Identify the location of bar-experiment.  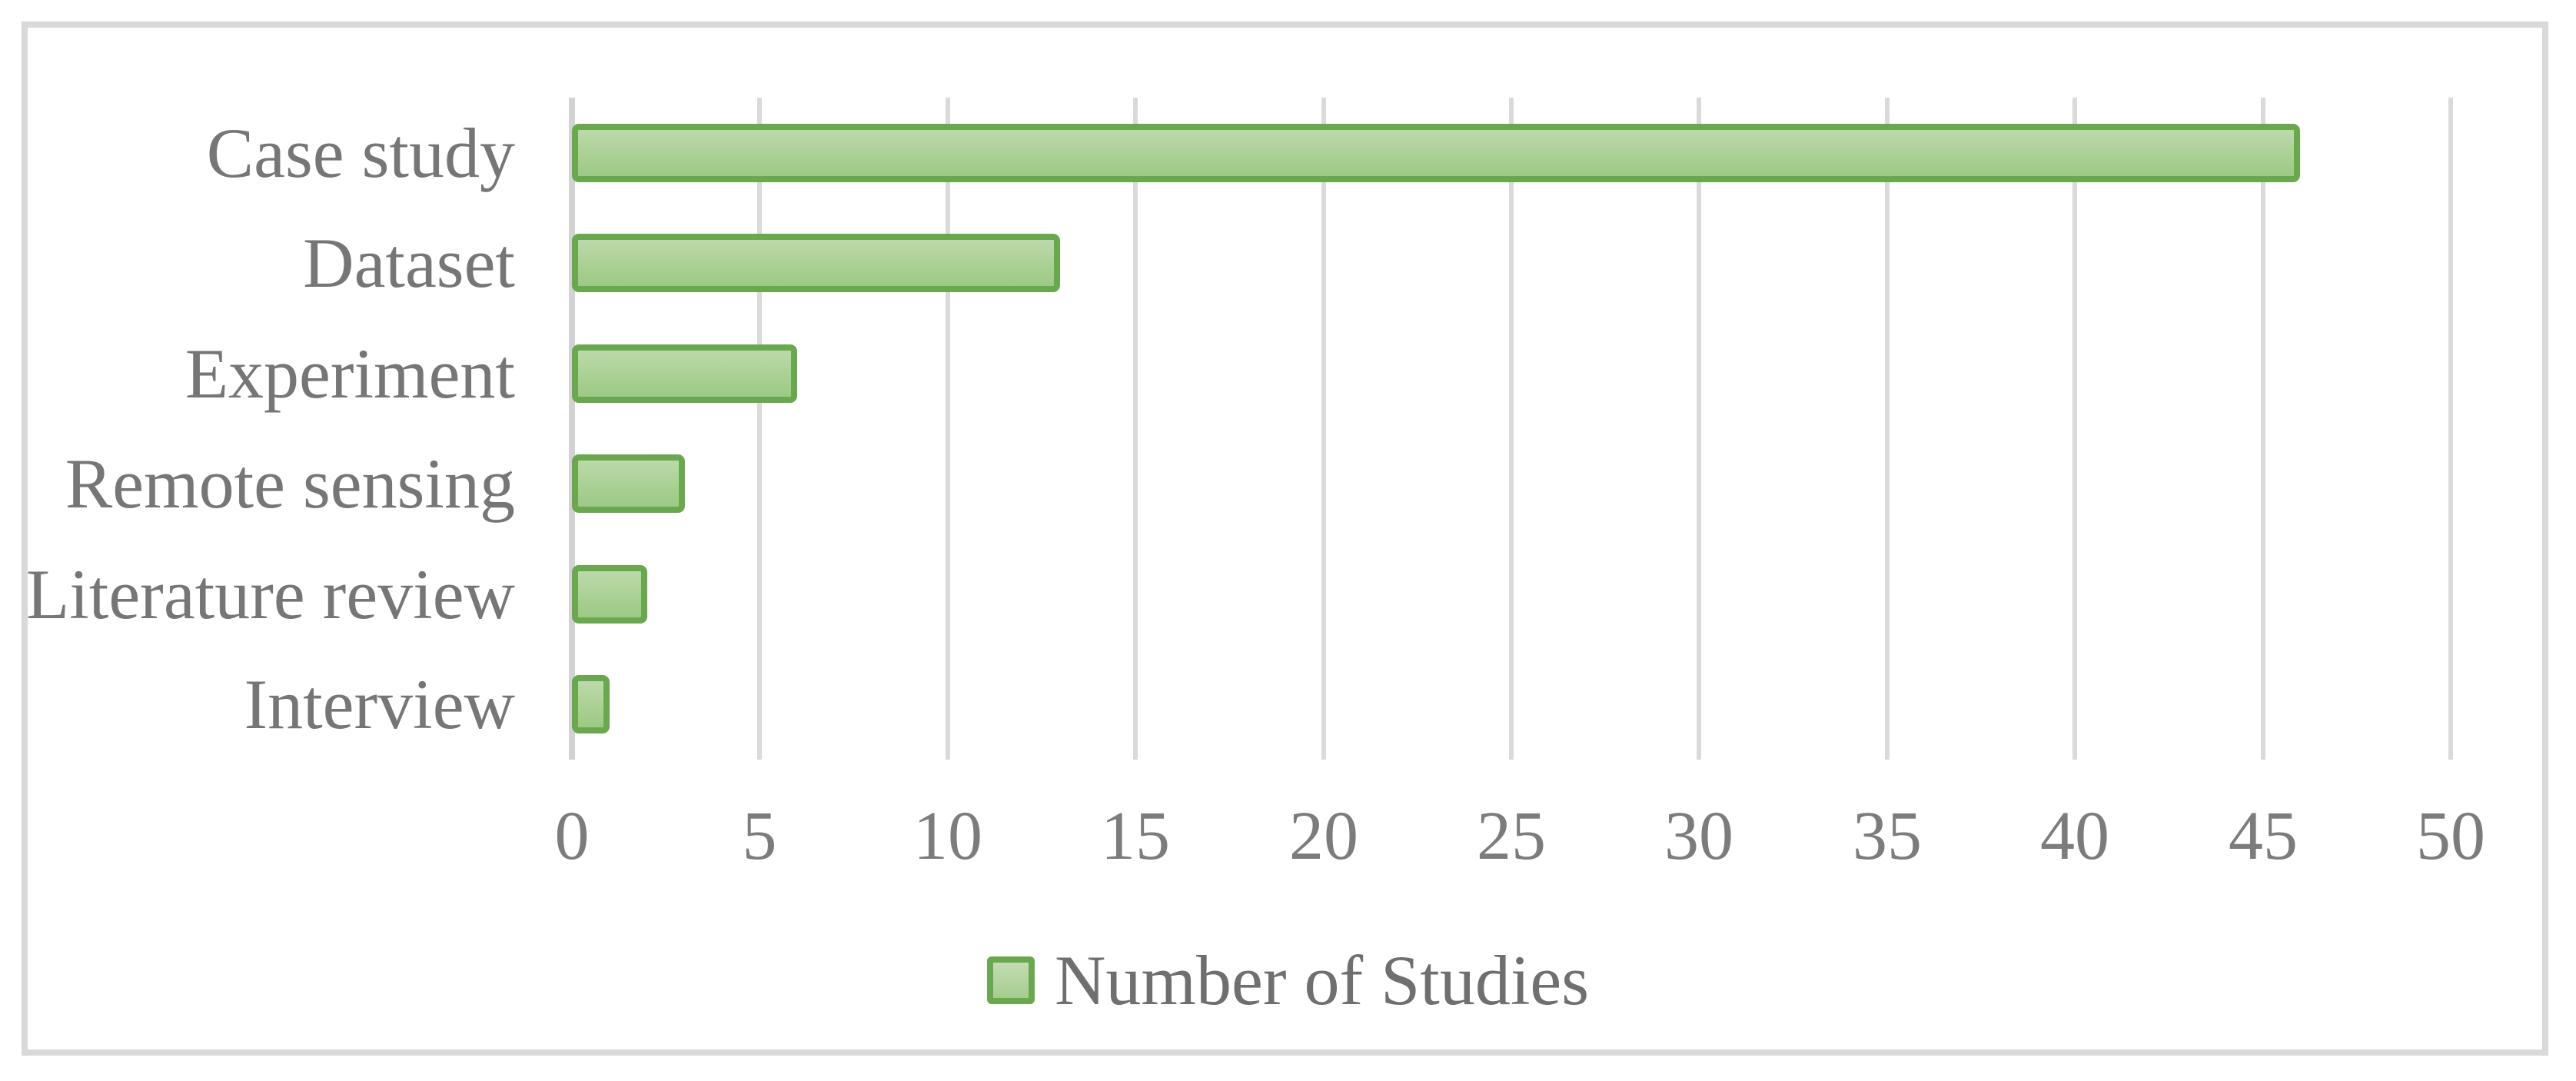
(684, 373).